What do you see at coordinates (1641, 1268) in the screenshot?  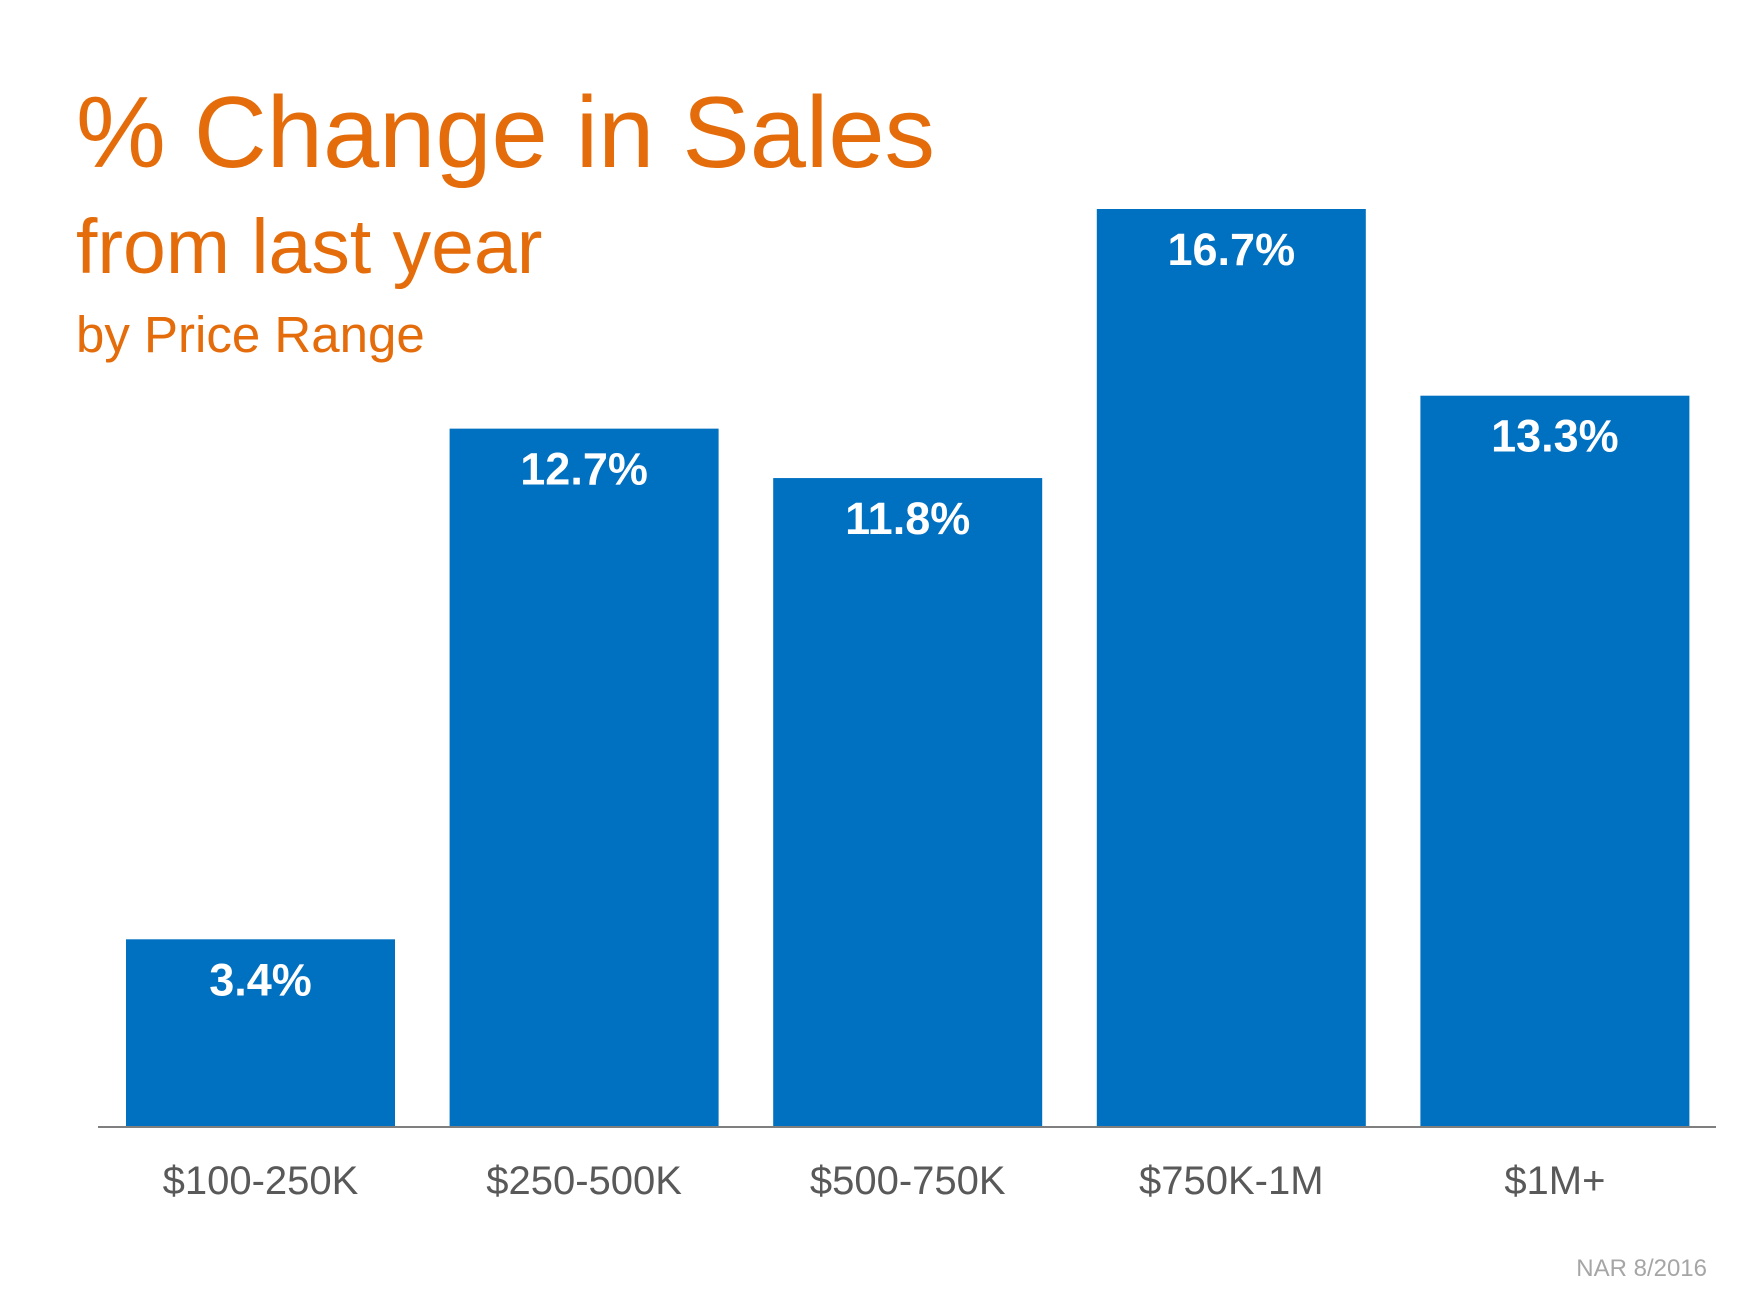 I see `source-note: NAR 8/2016` at bounding box center [1641, 1268].